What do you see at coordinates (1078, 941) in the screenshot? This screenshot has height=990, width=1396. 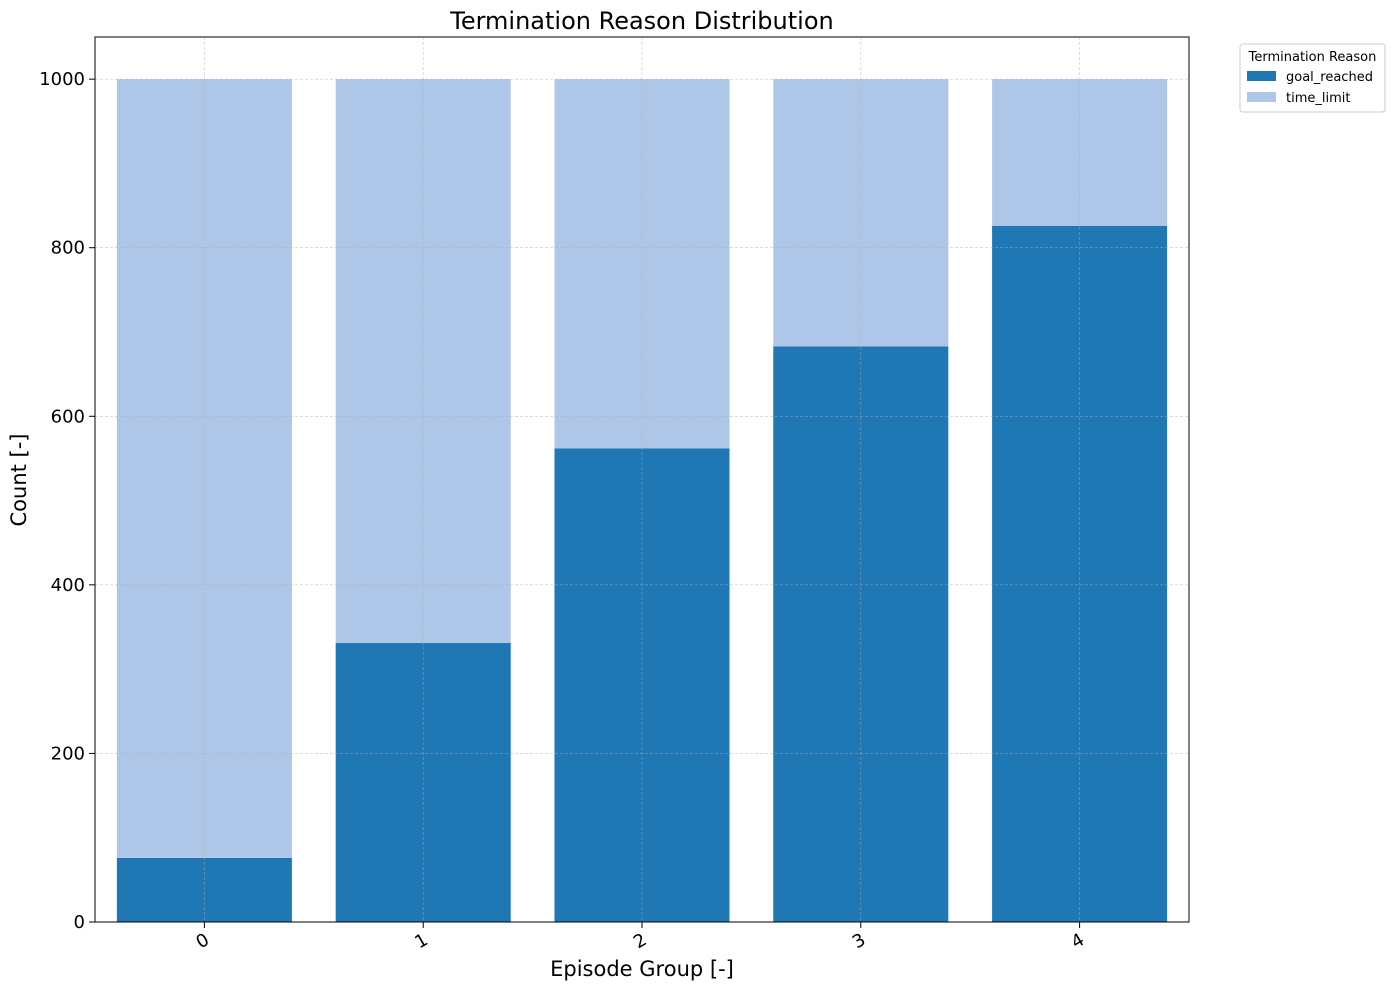 I see `x-tick-label: 4` at bounding box center [1078, 941].